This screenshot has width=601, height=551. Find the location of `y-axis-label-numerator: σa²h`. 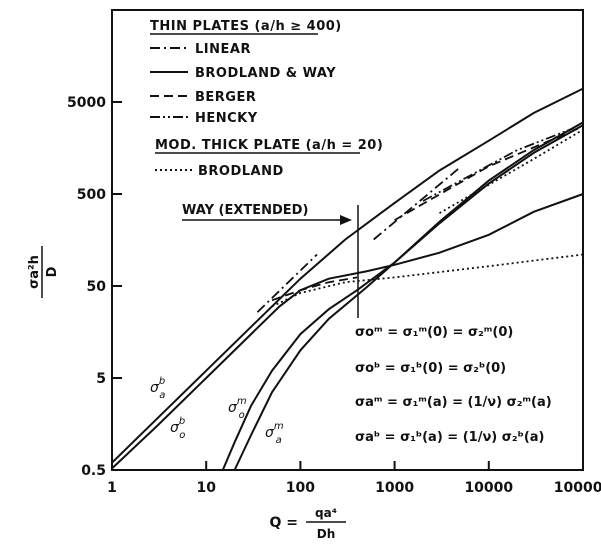

y-axis-label-numerator: σa²h is located at coordinates (34, 272).